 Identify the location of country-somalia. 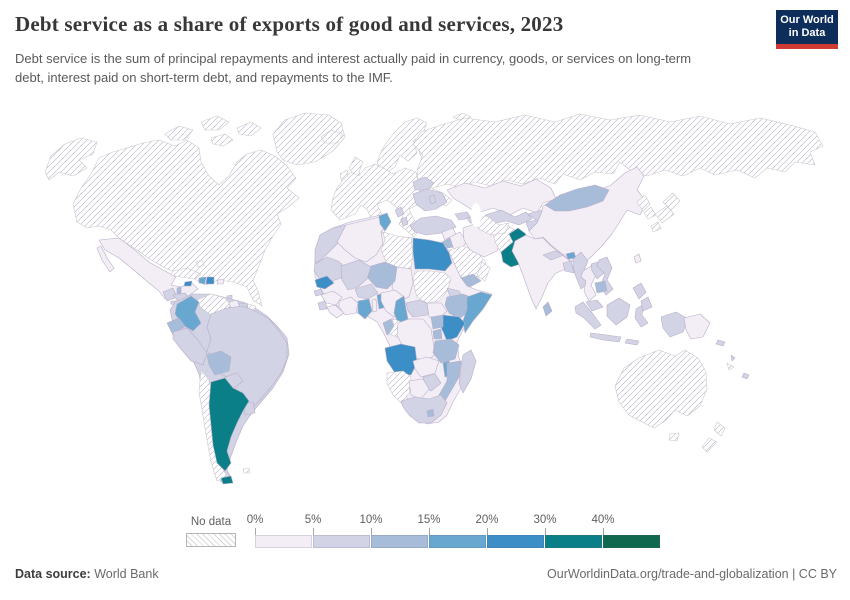
(477, 312).